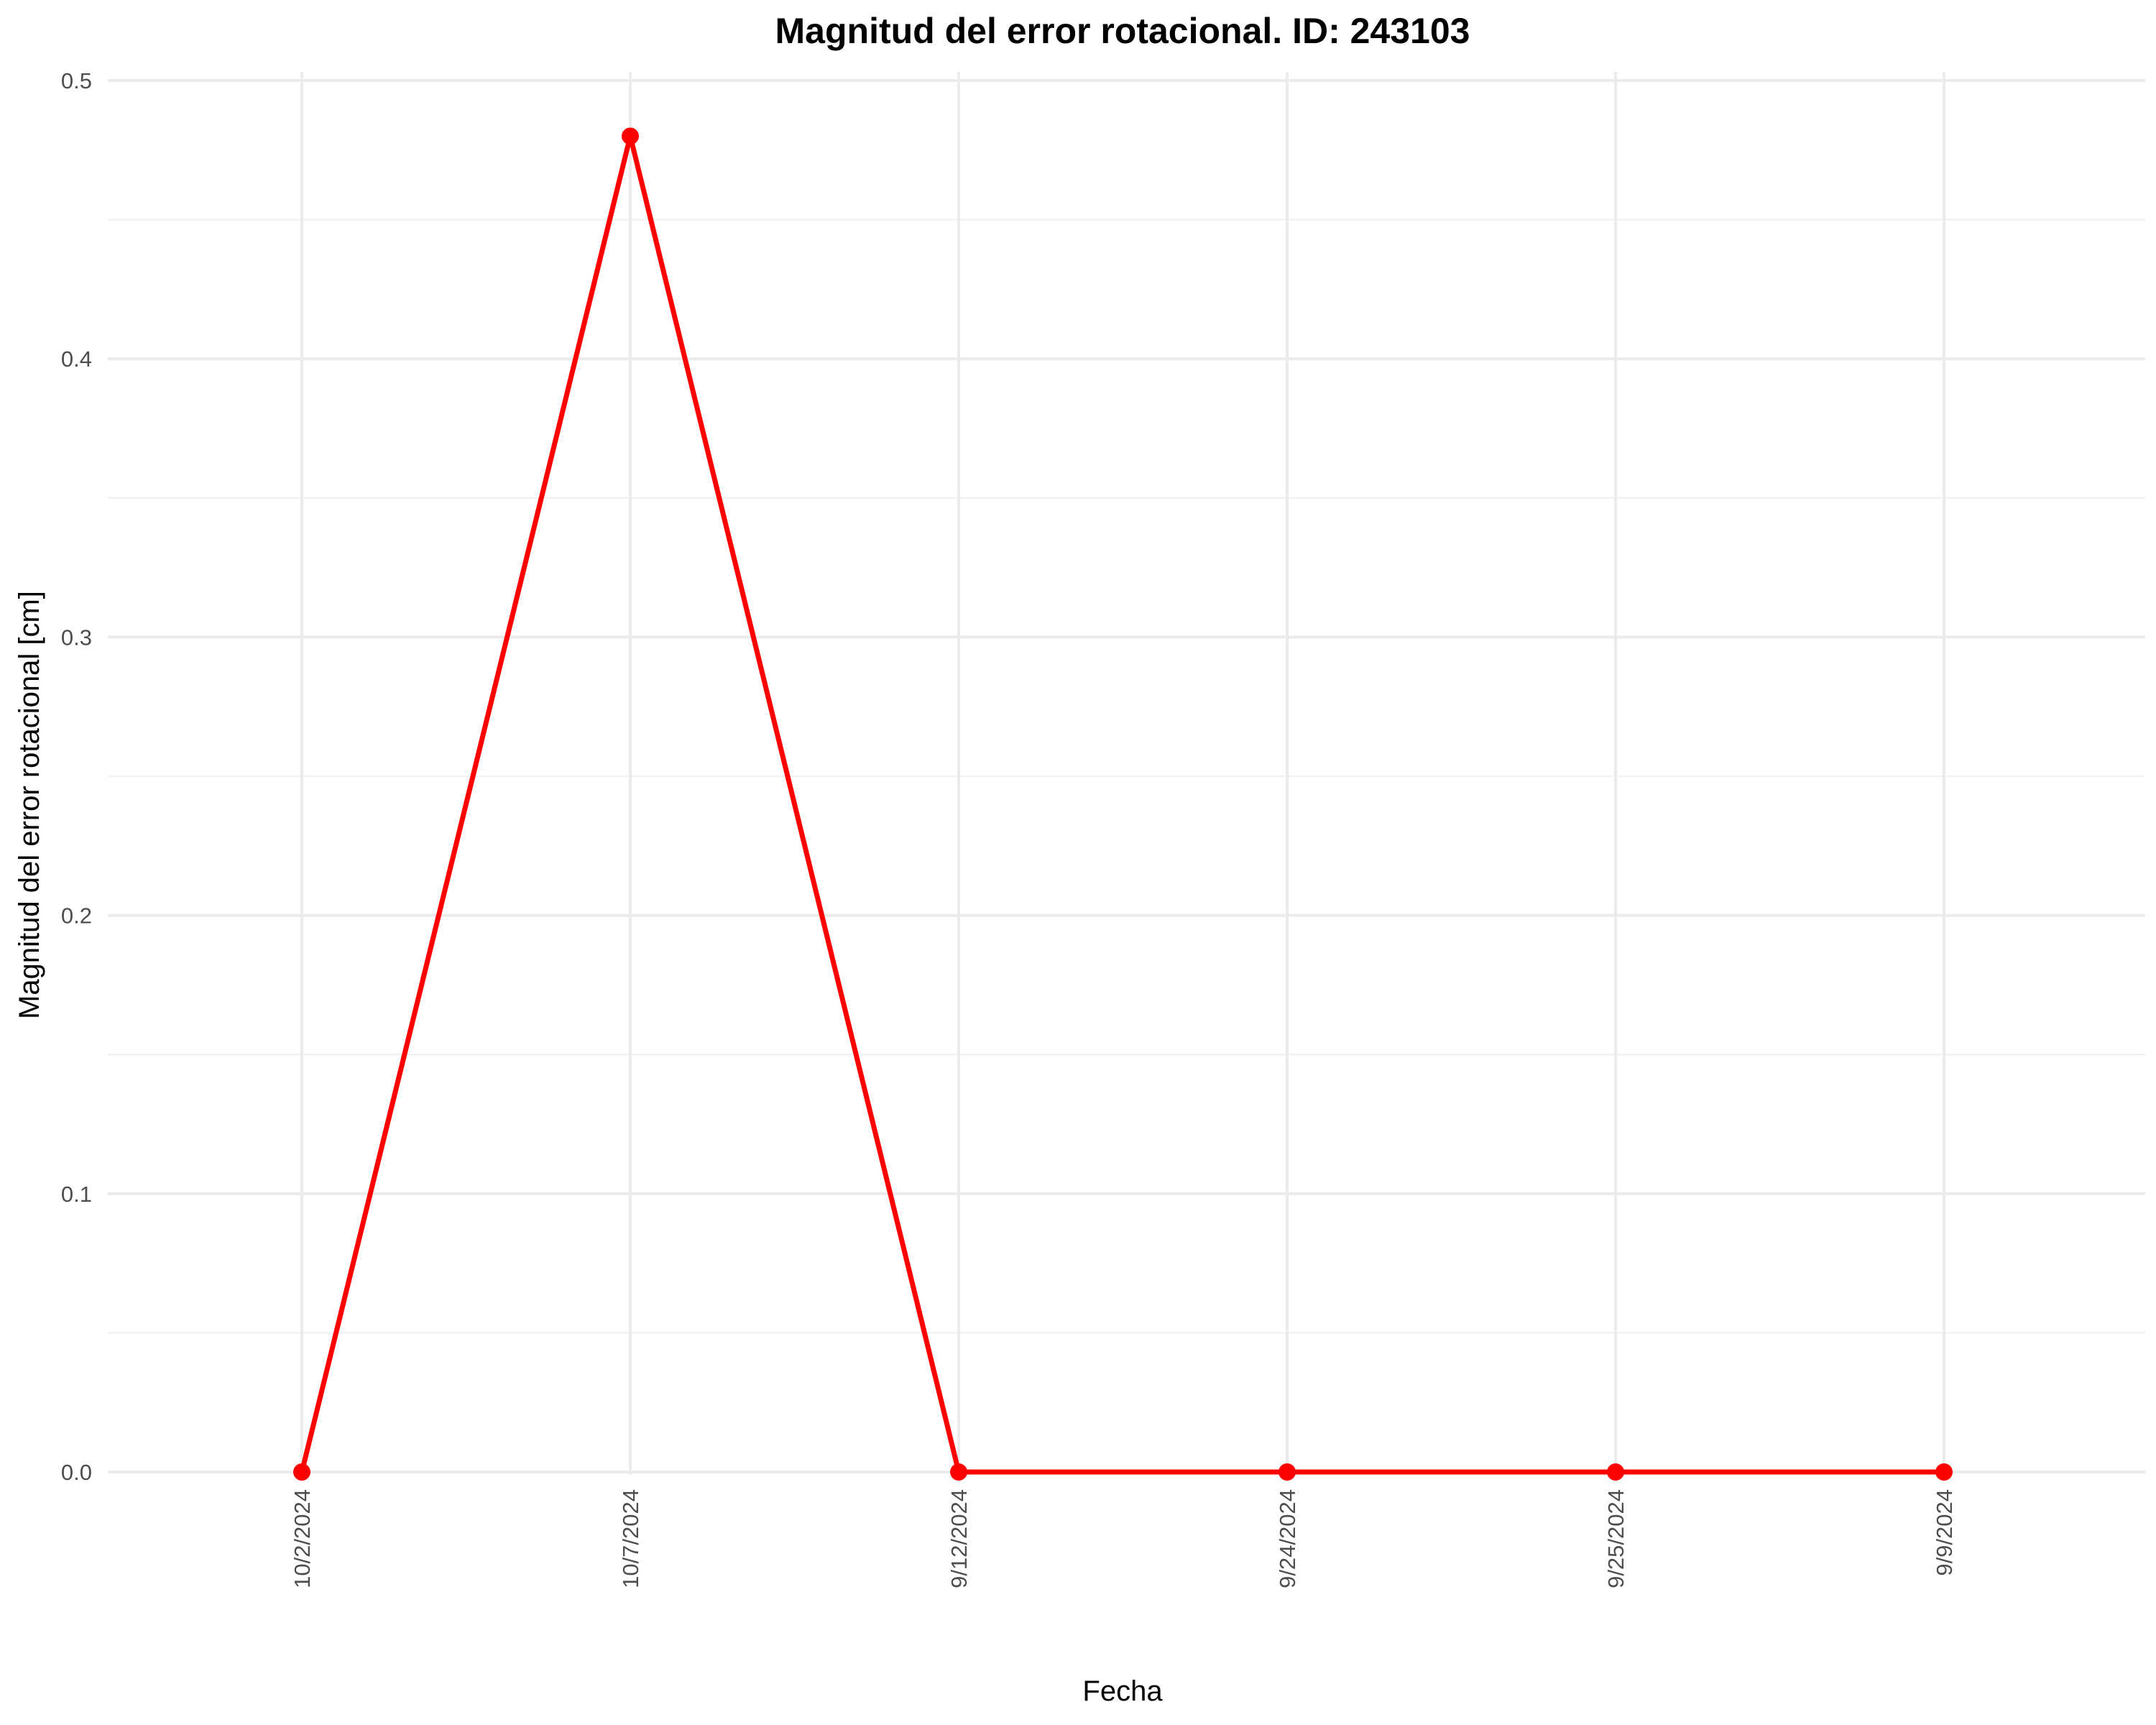 This screenshot has width=2156, height=1725. I want to click on y-axis-label: Magnitud del error rotacional [cm], so click(30, 805).